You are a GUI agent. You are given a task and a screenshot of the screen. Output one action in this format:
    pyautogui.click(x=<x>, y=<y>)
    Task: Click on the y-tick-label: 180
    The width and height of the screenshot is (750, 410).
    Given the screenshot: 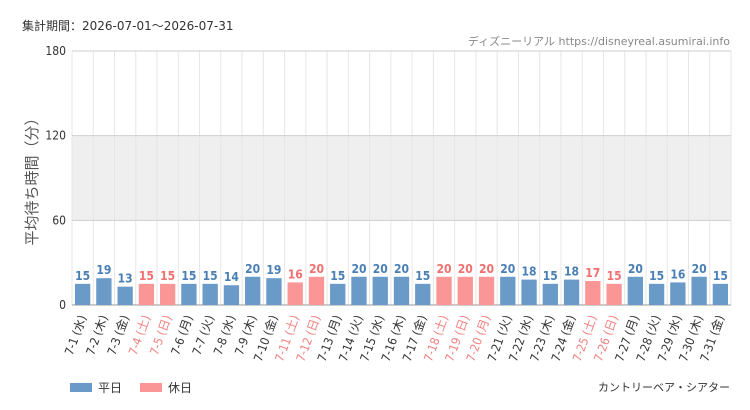 What is the action you would take?
    pyautogui.click(x=55, y=51)
    